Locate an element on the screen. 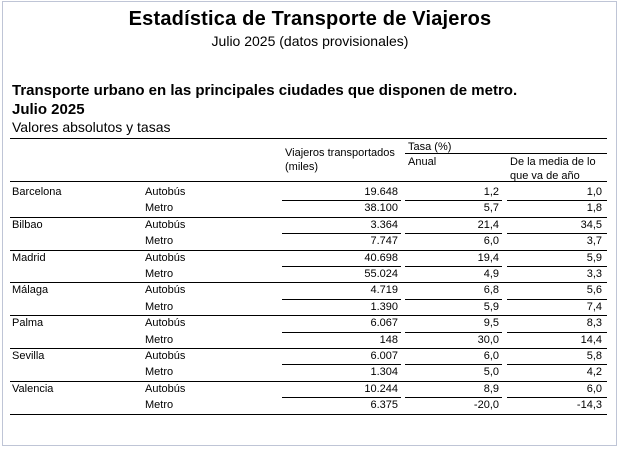 The height and width of the screenshot is (449, 620). media-cell: 7,4 is located at coordinates (594, 306).